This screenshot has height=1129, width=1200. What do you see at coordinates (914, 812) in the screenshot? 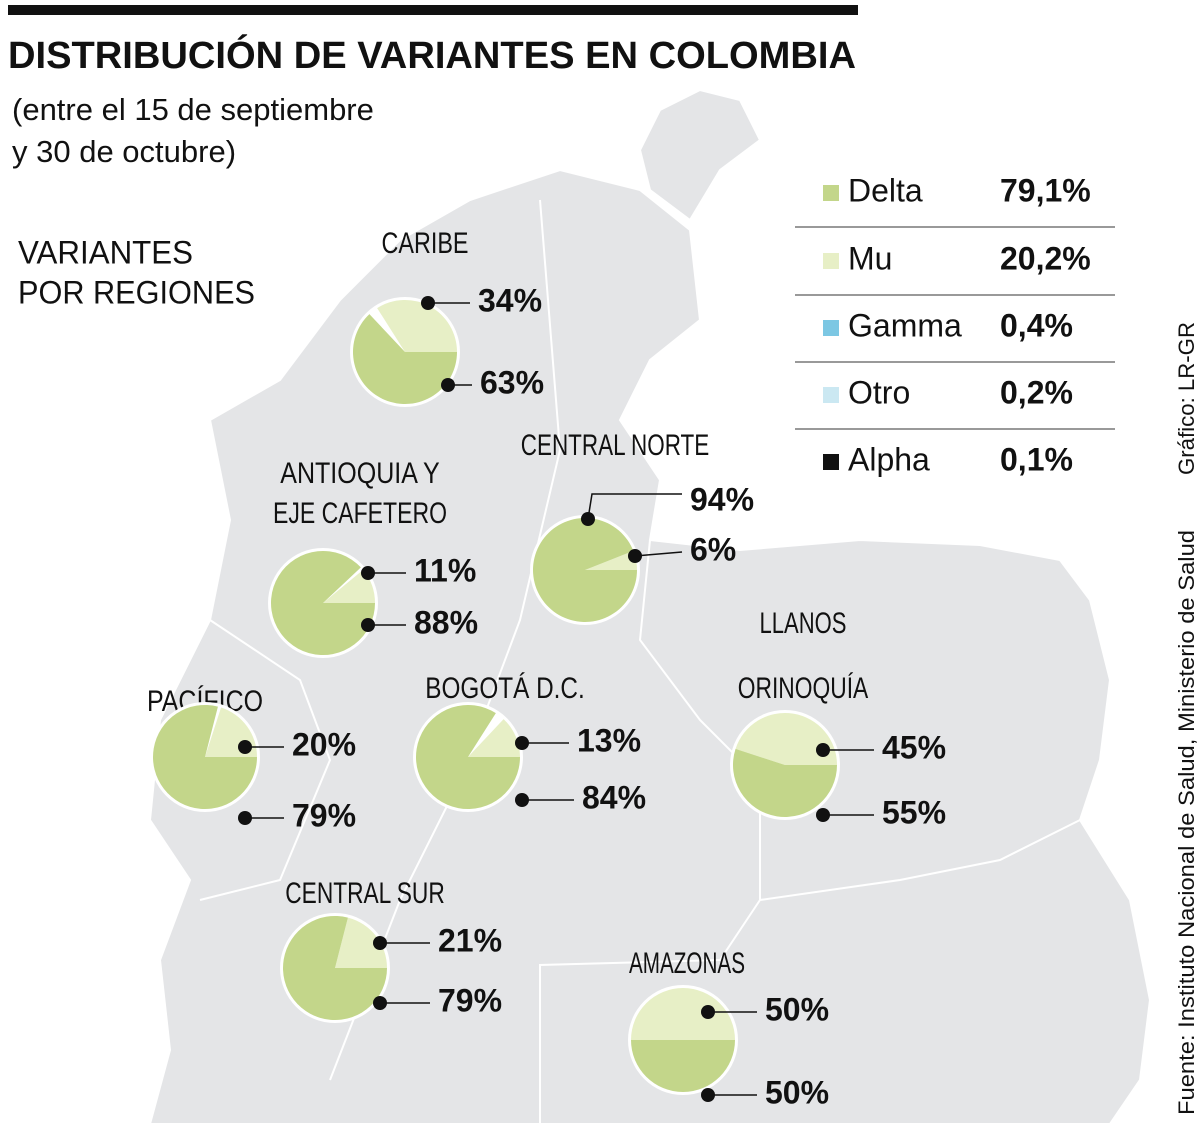
I see `pie-label: 55%` at bounding box center [914, 812].